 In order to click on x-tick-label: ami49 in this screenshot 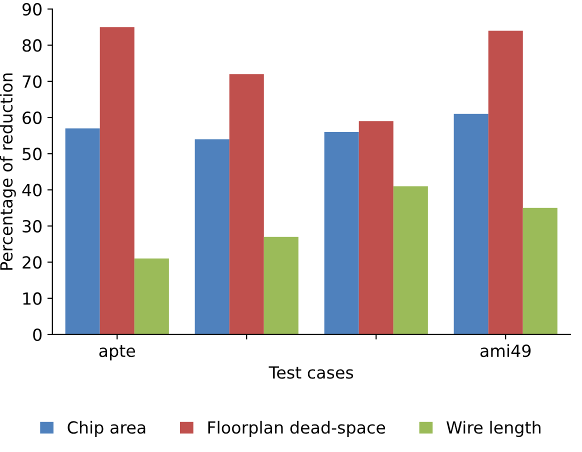, I will do `click(505, 351)`.